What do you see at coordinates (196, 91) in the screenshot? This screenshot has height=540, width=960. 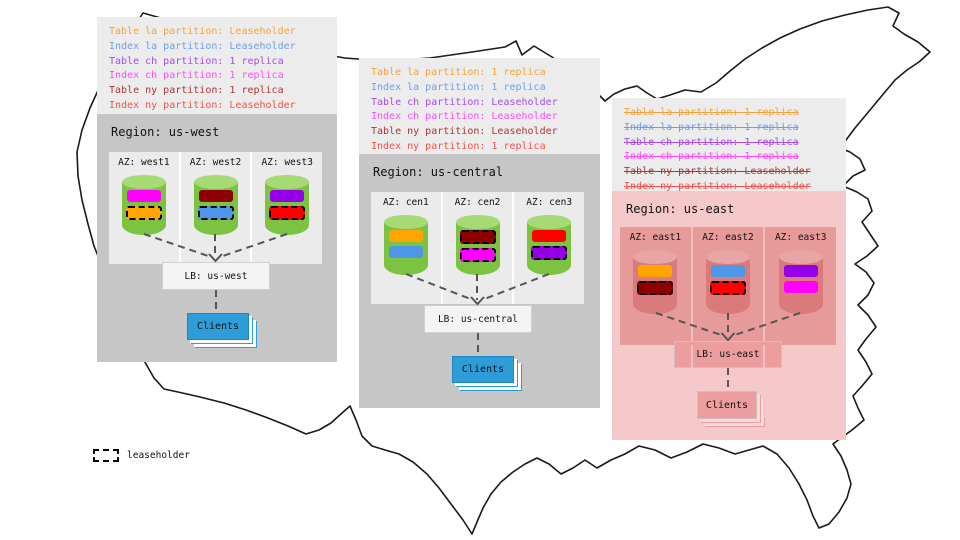 I see `legend-note: Table ny partition: 1 replica` at bounding box center [196, 91].